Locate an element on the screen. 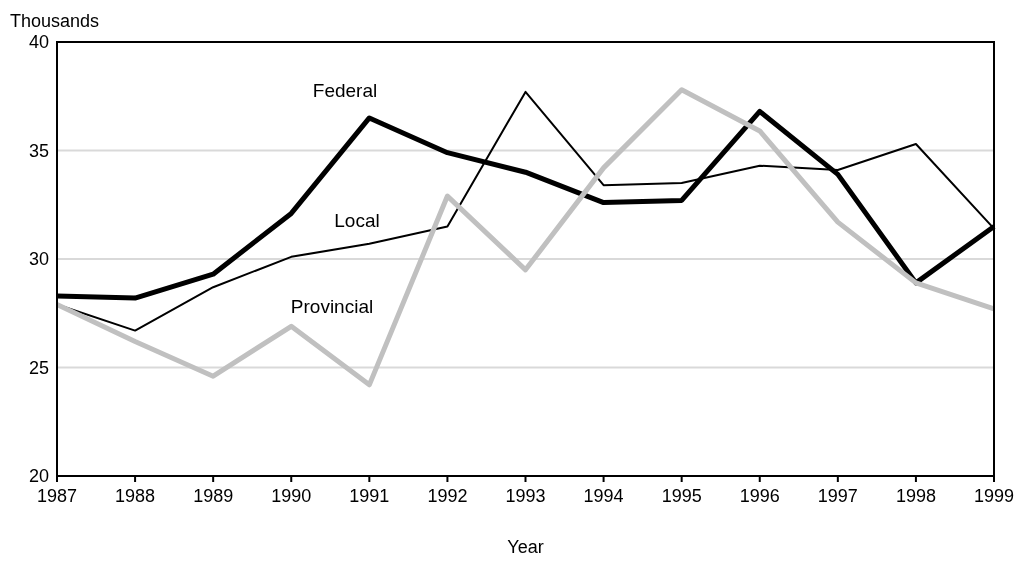 The width and height of the screenshot is (1031, 575). series-label: Provincial is located at coordinates (332, 306).